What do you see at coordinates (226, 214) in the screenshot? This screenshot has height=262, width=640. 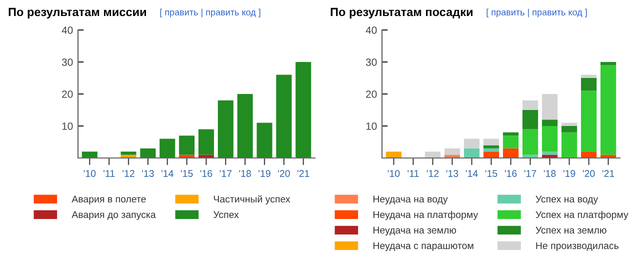 I see `legend-label: Успех` at bounding box center [226, 214].